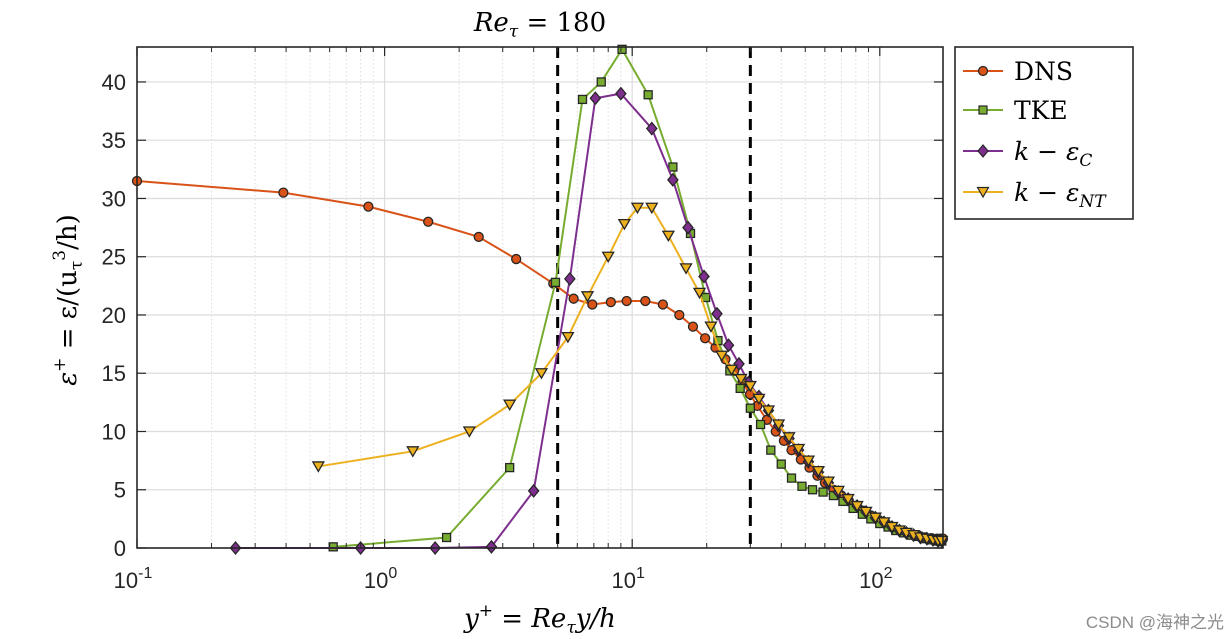 This screenshot has width=1232, height=639. Describe the element at coordinates (120, 490) in the screenshot. I see `y-tick-label: 5` at that location.